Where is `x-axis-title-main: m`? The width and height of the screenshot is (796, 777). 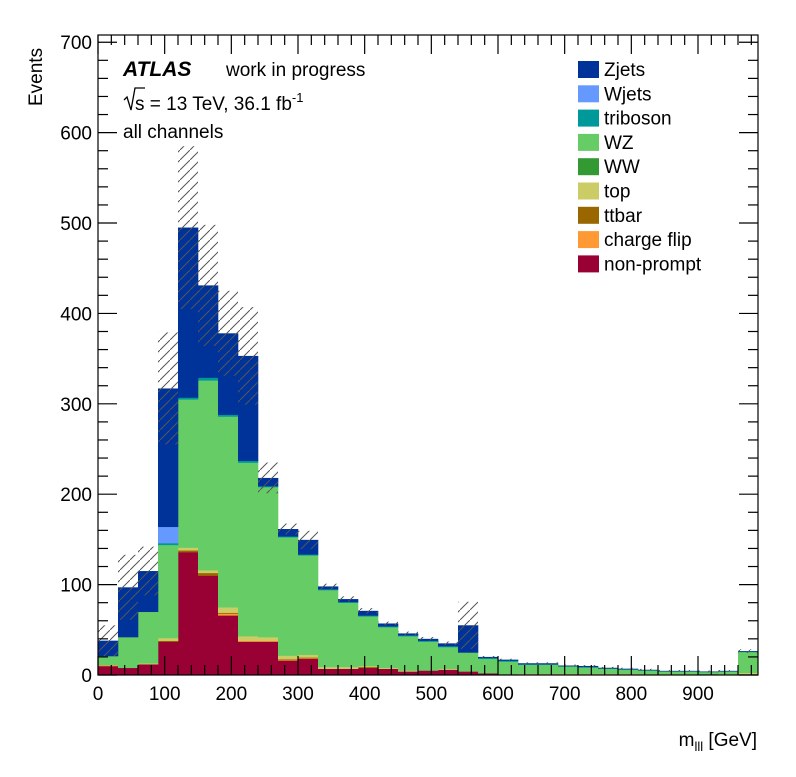
x-axis-title-main: m is located at coordinates (687, 740).